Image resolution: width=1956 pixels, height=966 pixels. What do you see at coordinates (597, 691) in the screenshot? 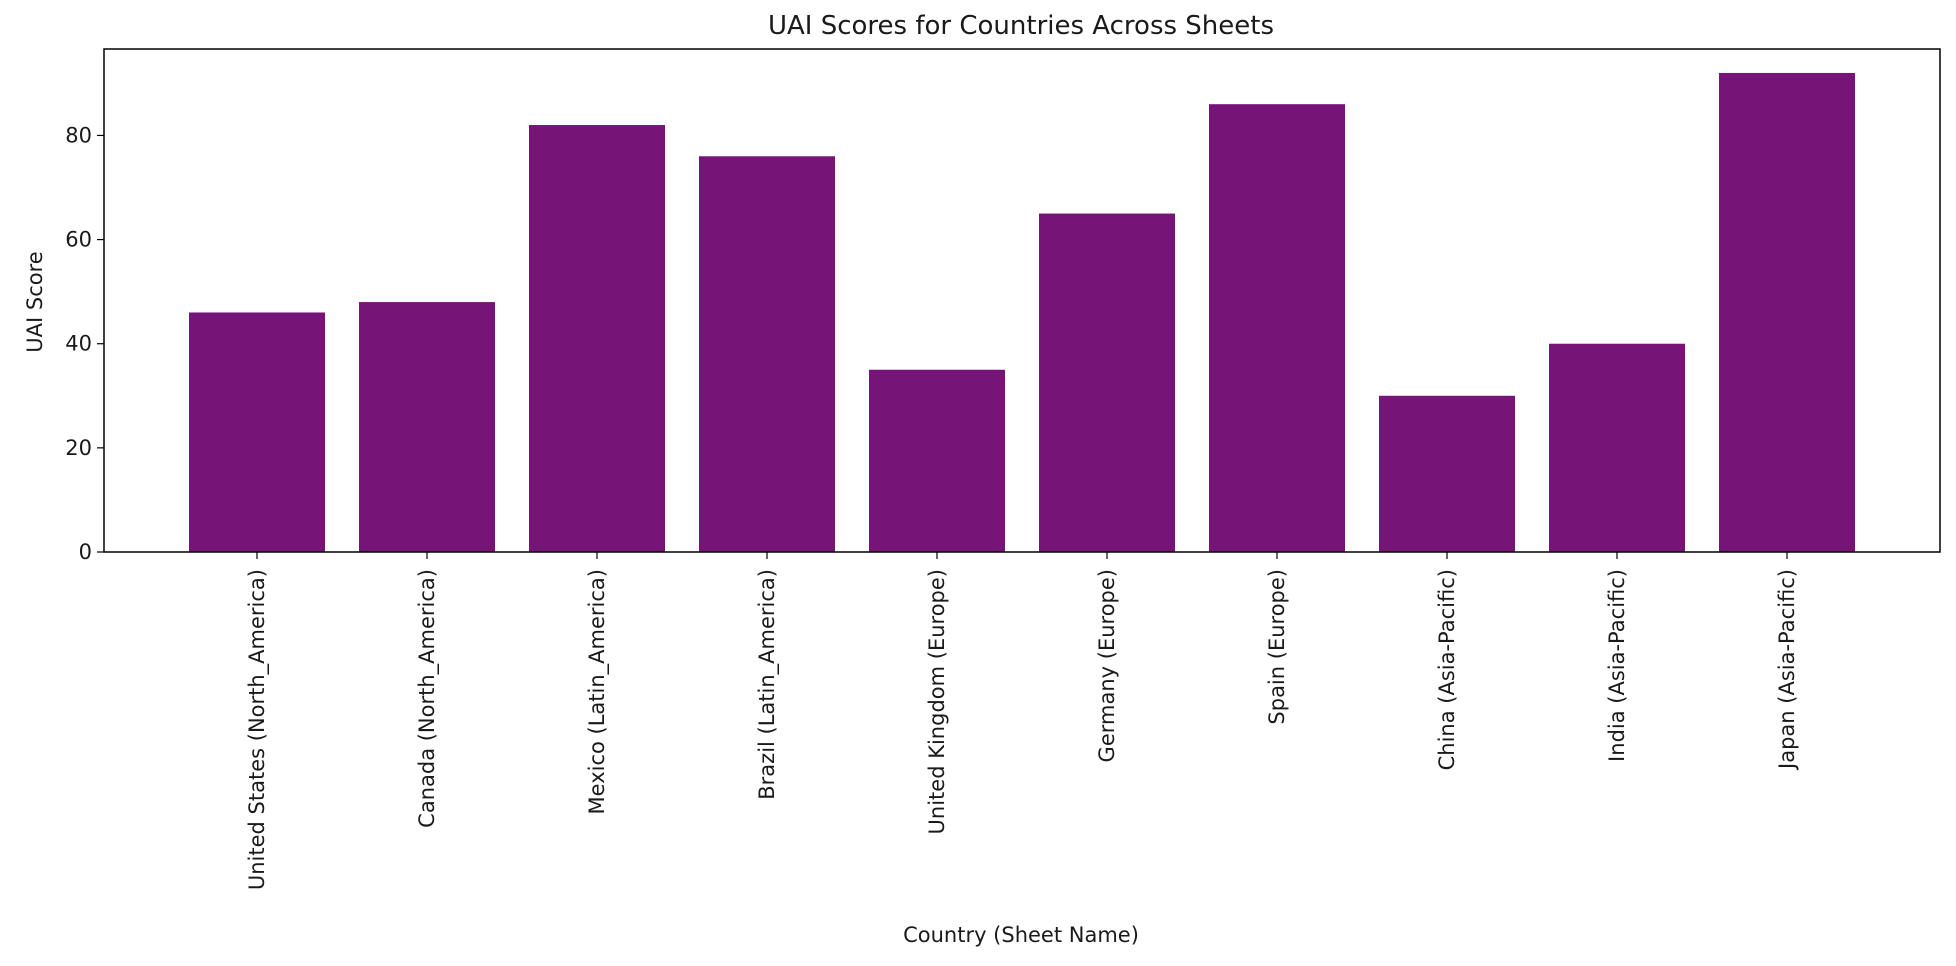
I see `x-tick-label: Mexico (Latin_America)` at bounding box center [597, 691].